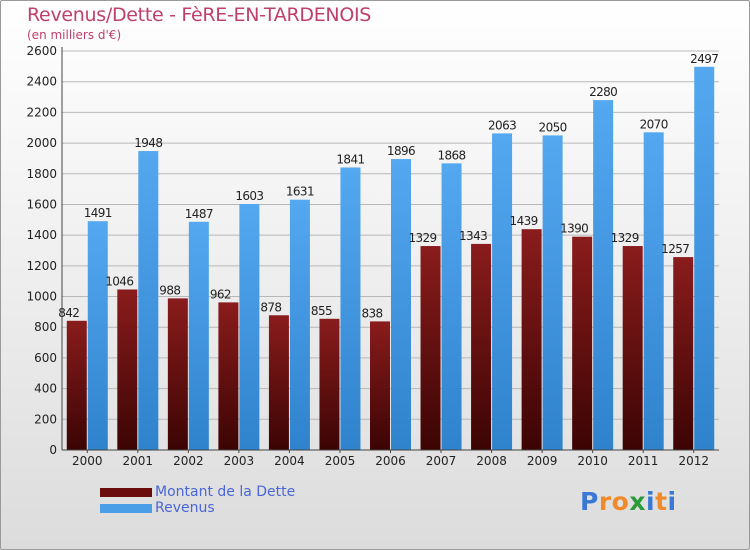 This screenshot has height=550, width=750. Describe the element at coordinates (654, 124) in the screenshot. I see `bar-value-label: 2070` at that location.